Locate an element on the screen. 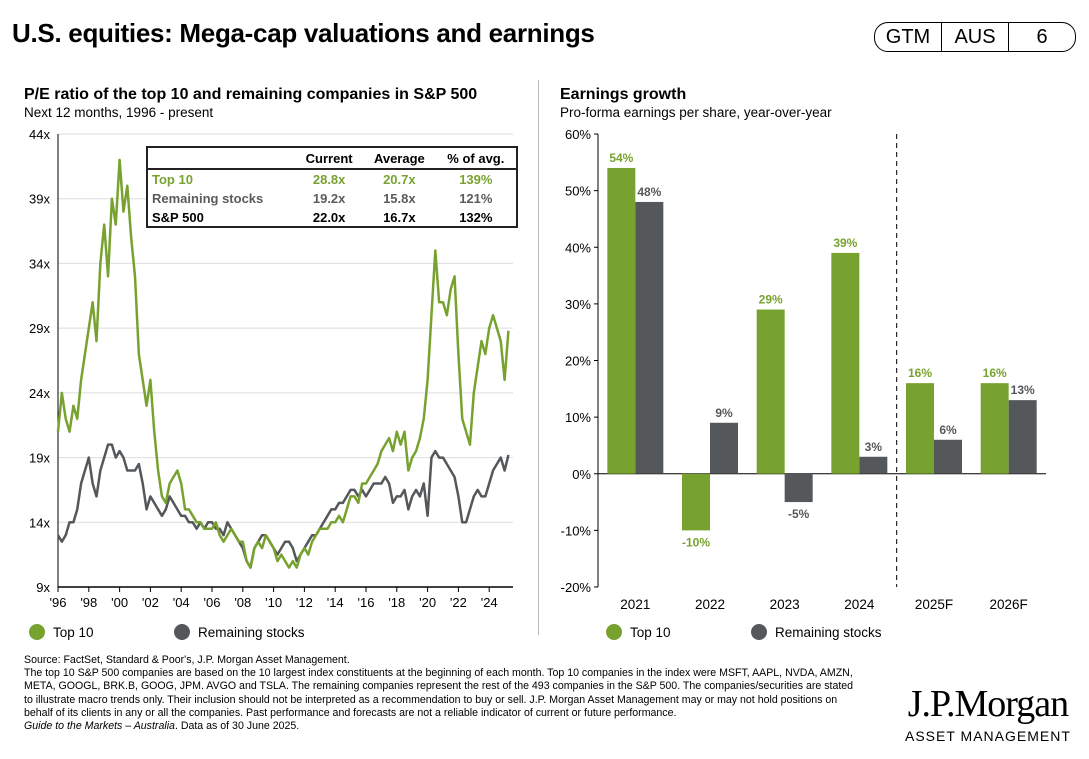  cell: 19.2x is located at coordinates (329, 198).